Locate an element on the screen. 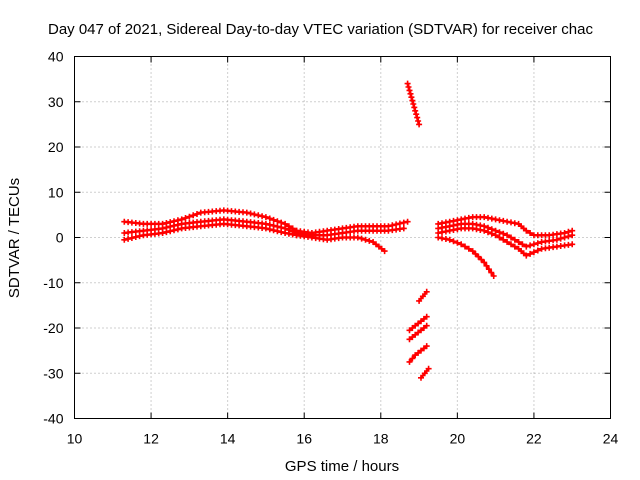 The width and height of the screenshot is (640, 480). x-tick-label: 18 is located at coordinates (381, 439).